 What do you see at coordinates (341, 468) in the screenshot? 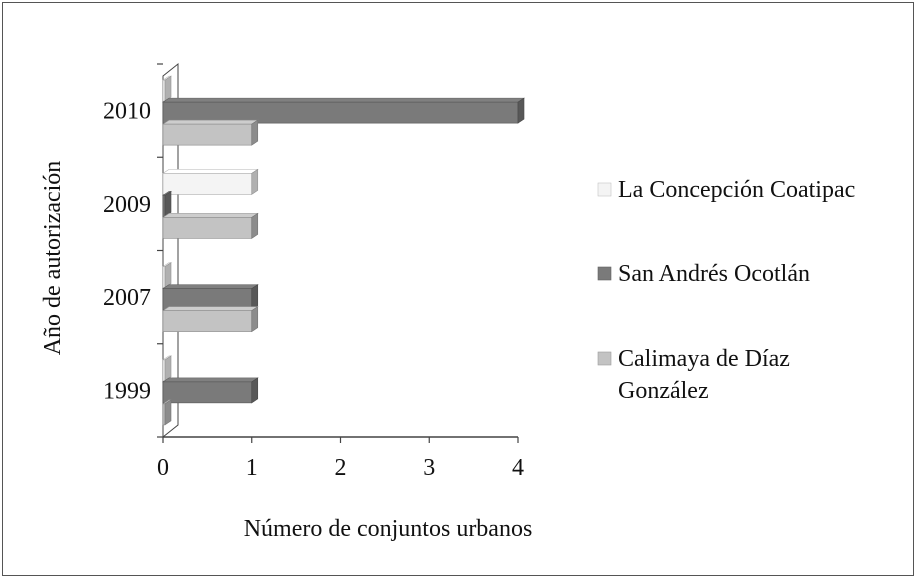
I see `x-tick-label: 2` at bounding box center [341, 468].